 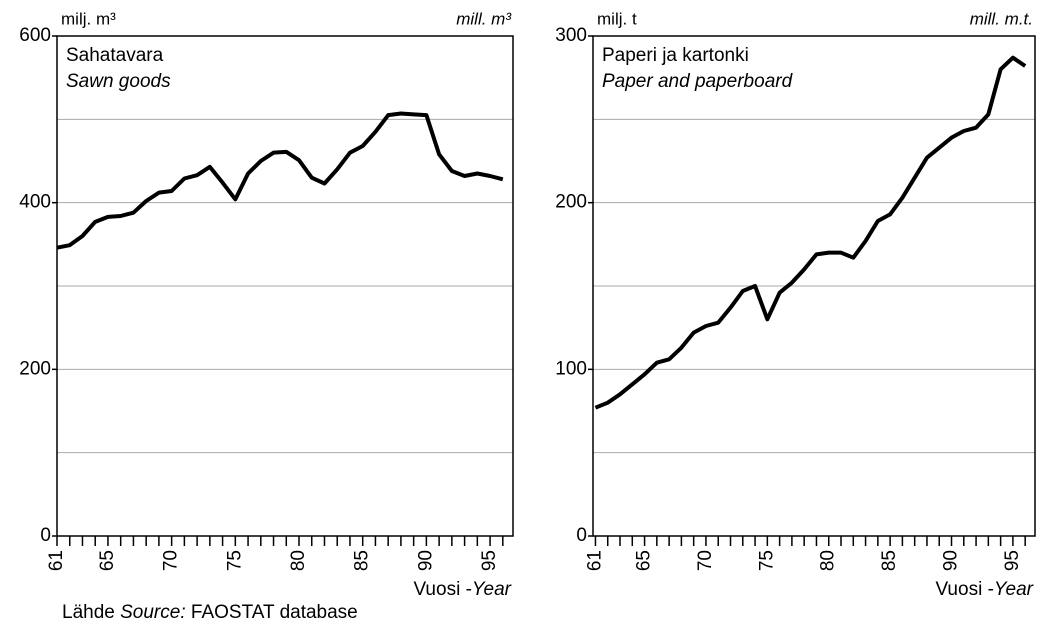 What do you see at coordinates (274, 612) in the screenshot?
I see `source-text: FAOSTAT database` at bounding box center [274, 612].